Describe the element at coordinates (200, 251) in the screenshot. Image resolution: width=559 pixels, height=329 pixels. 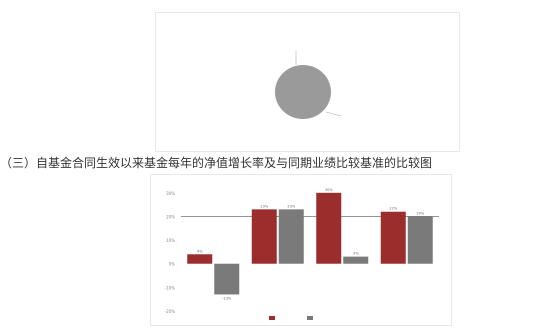
I see `data-label: 4%` at that location.